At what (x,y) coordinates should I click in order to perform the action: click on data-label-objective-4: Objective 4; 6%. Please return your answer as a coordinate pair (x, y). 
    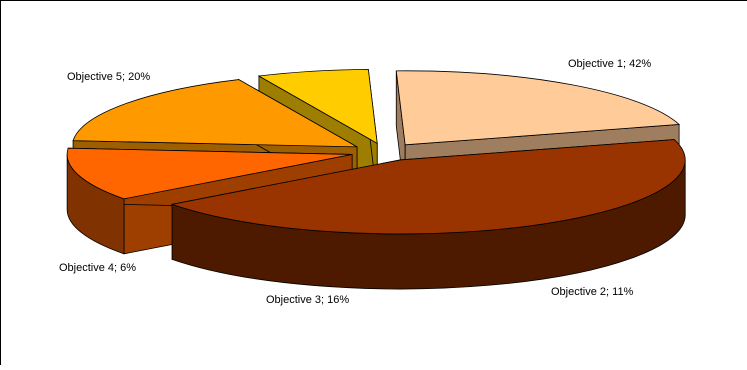
    Looking at the image, I should click on (97, 268).